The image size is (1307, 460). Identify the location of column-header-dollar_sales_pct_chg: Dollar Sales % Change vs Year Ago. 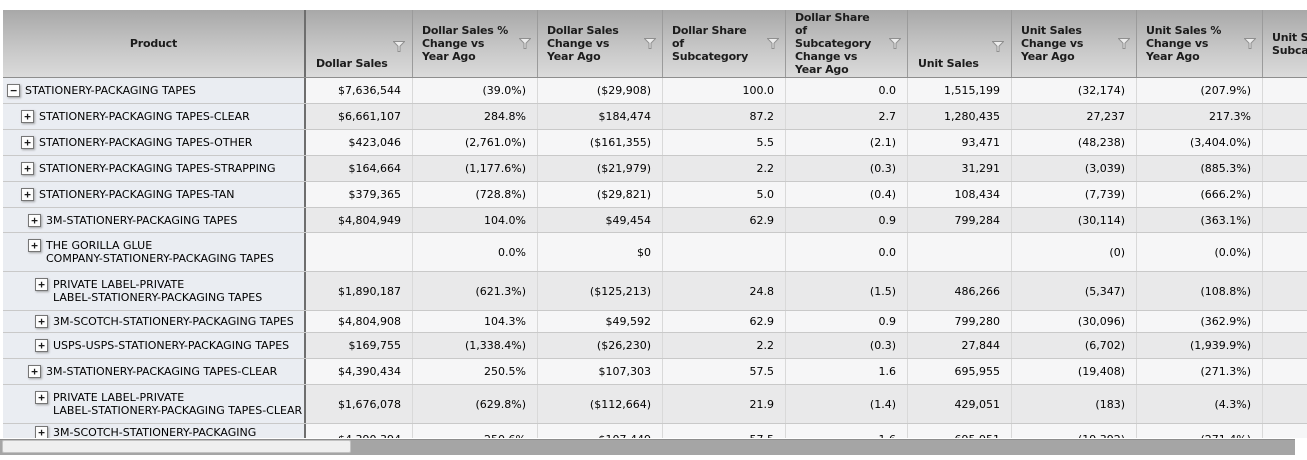
(475, 43).